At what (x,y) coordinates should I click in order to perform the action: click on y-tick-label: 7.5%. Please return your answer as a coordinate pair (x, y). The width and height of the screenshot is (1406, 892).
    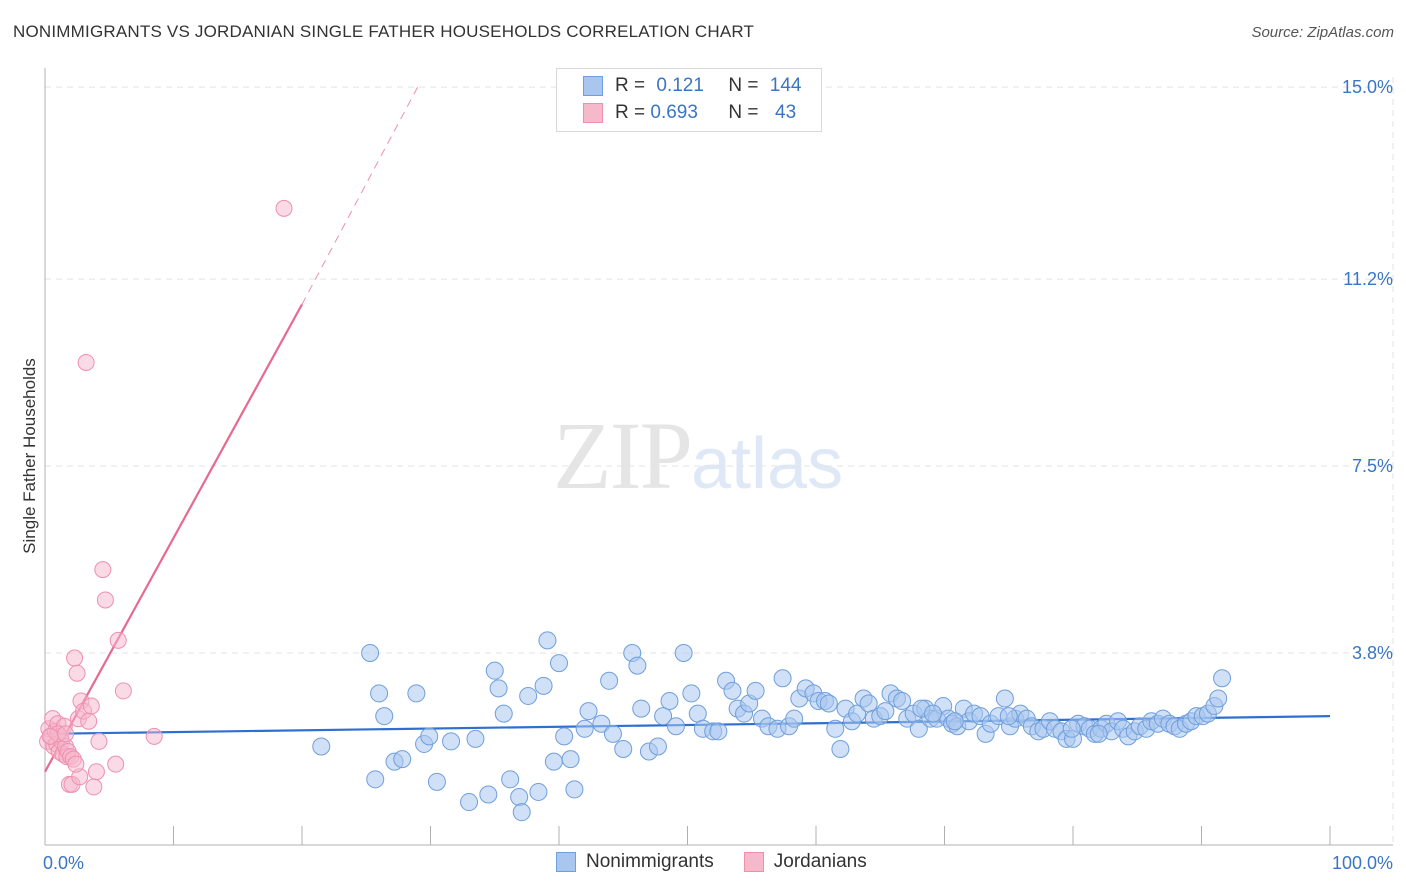
    Looking at the image, I should click on (1372, 466).